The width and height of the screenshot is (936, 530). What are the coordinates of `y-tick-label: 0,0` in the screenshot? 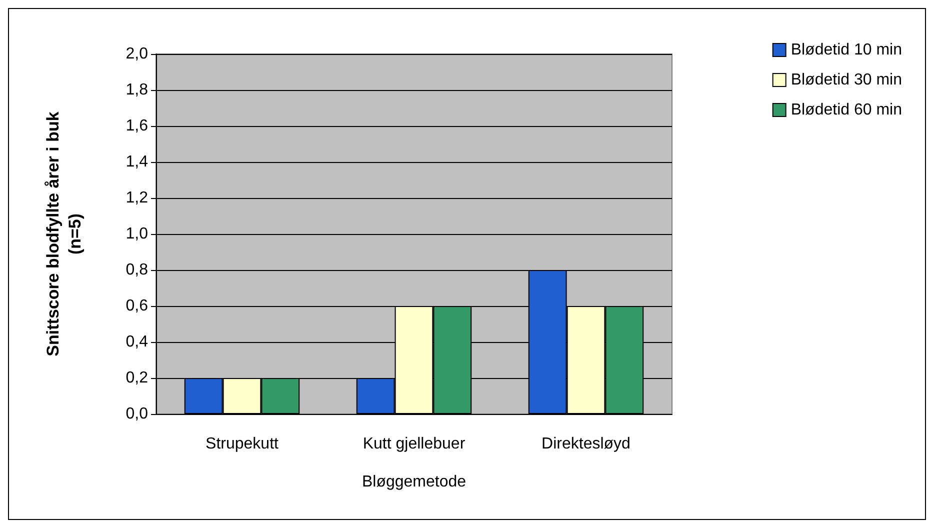 It's located at (137, 414).